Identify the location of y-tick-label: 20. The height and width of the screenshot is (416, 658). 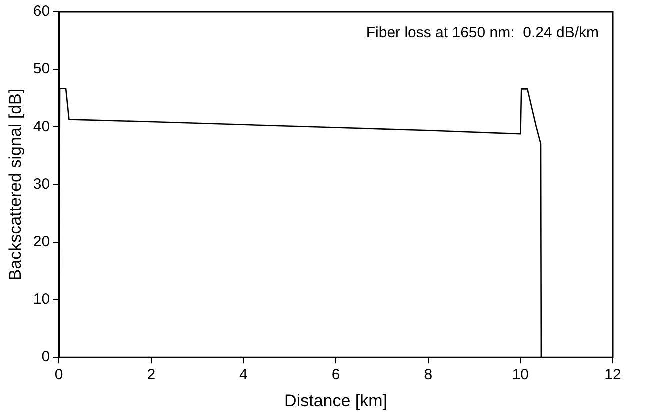
(41, 242).